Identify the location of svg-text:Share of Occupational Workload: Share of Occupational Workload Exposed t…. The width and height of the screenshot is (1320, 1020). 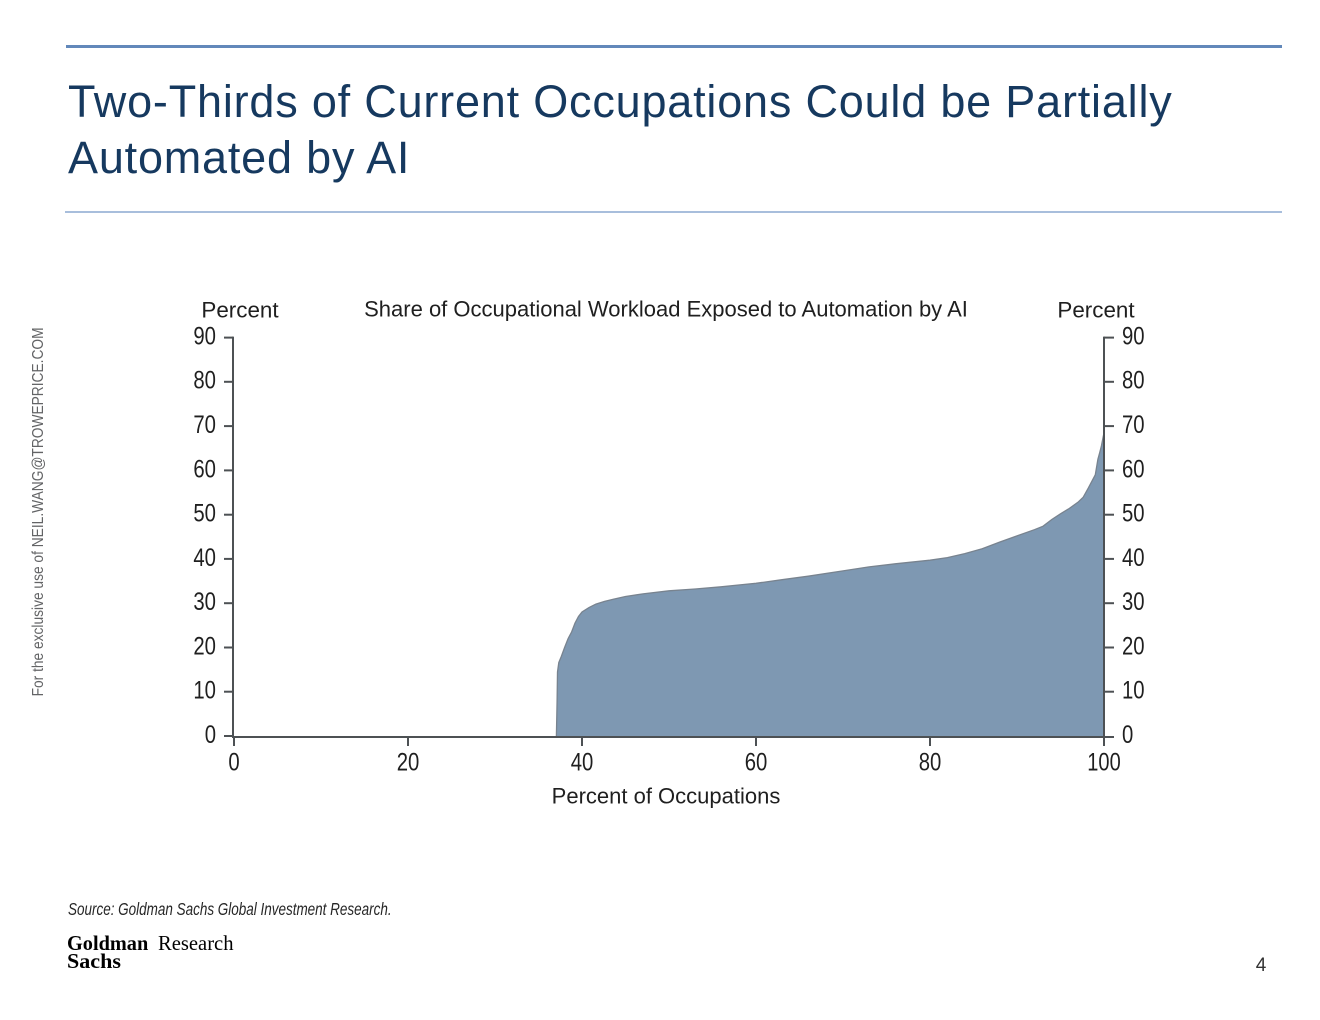
(666, 309).